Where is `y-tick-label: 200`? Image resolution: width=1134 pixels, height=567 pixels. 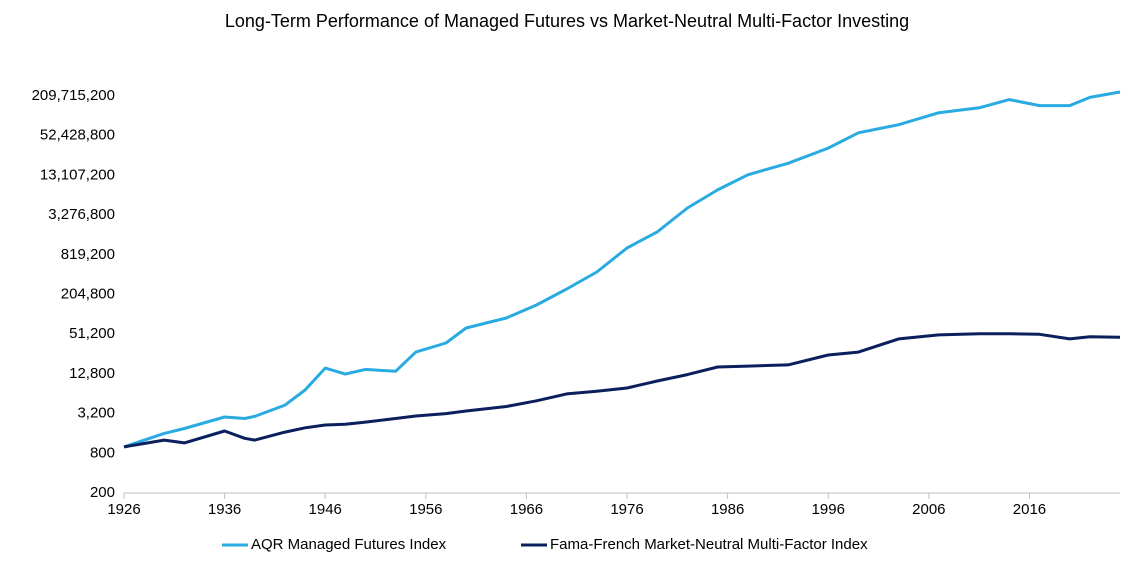 y-tick-label: 200 is located at coordinates (102, 492).